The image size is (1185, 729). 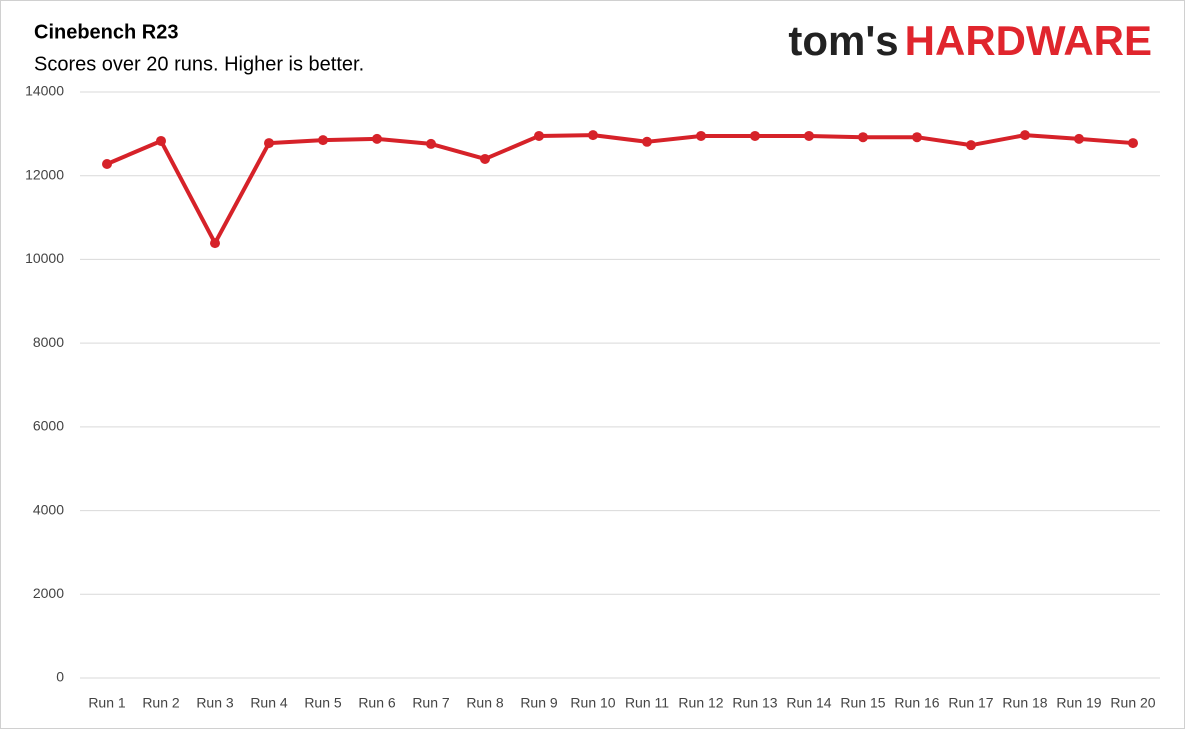 I want to click on x-tick-label: Run 2, so click(x=161, y=703).